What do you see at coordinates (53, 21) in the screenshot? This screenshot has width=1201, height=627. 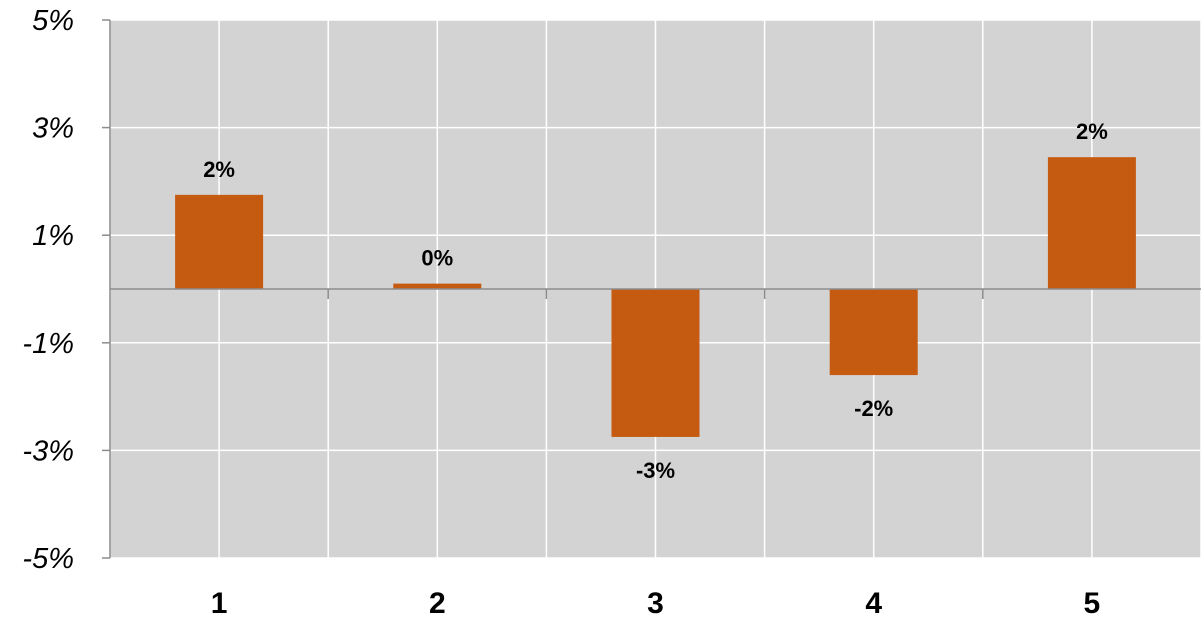 I see `y-tick-label: 5%` at bounding box center [53, 21].